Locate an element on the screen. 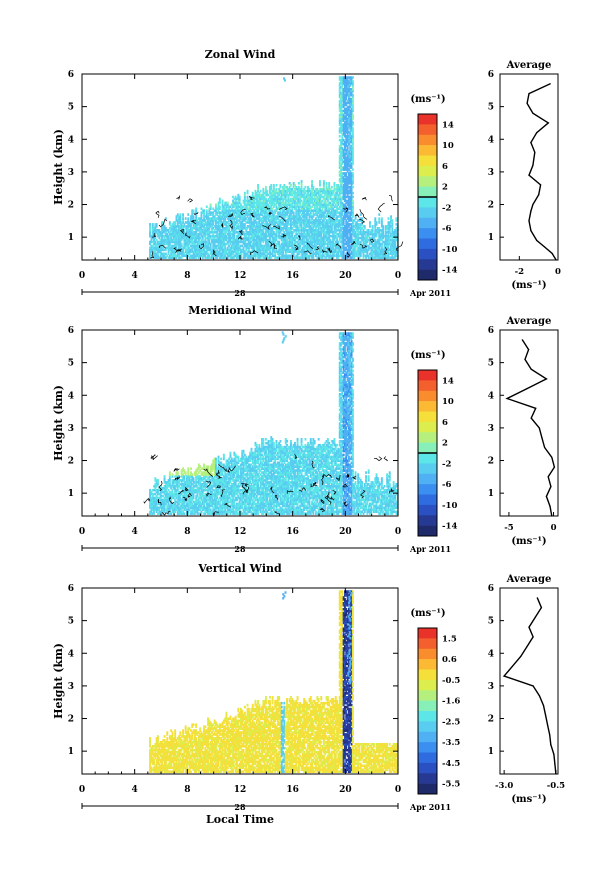  heatmap-cells is located at coordinates (274, 167).